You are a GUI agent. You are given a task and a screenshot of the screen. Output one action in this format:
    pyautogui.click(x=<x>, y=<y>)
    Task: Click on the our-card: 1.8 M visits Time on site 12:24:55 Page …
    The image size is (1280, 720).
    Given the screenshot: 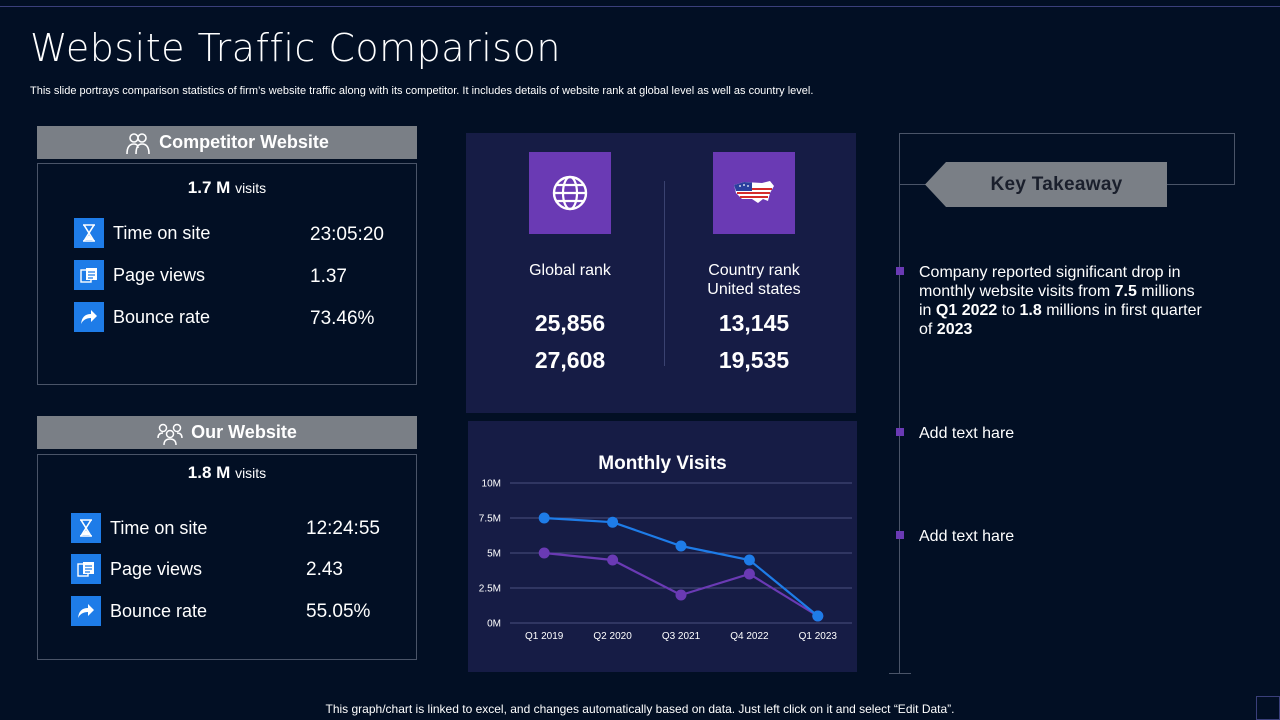 What is the action you would take?
    pyautogui.click(x=227, y=557)
    